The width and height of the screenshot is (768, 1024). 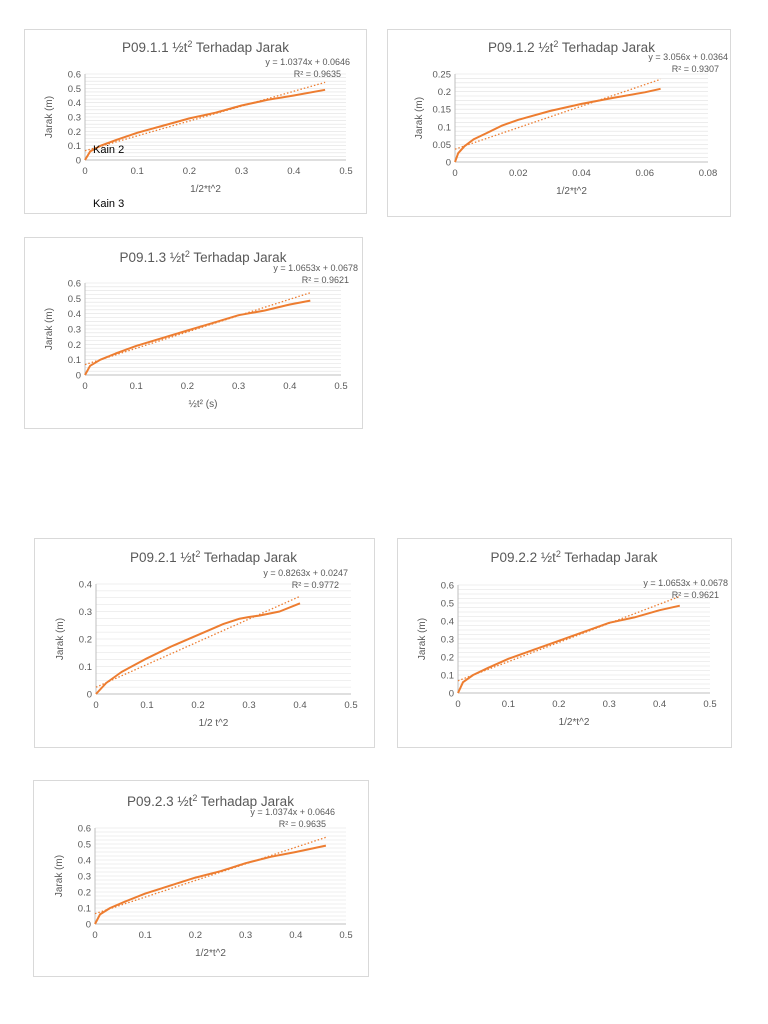 What do you see at coordinates (442, 110) in the screenshot?
I see `y-tick-label: 0.15` at bounding box center [442, 110].